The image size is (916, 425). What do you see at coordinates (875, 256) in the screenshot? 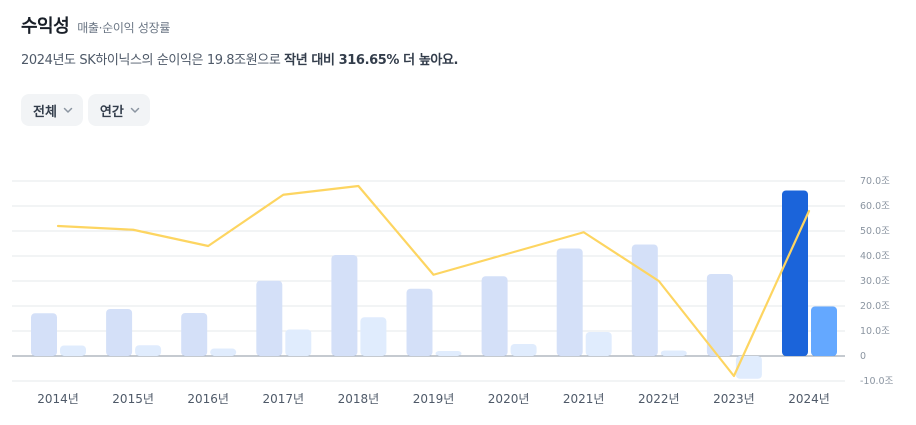
I see `y-tick-label: 40.0조` at bounding box center [875, 256].